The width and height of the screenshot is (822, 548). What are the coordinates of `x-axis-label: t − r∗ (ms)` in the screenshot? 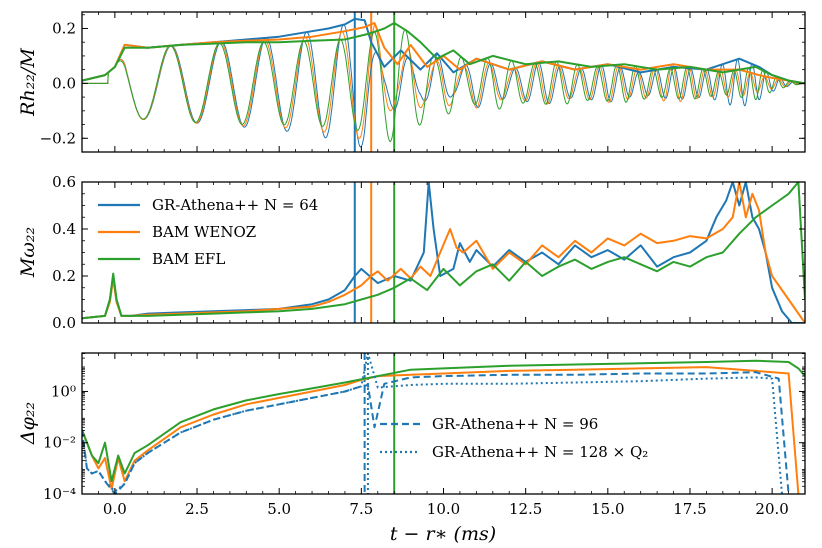 It's located at (443, 534).